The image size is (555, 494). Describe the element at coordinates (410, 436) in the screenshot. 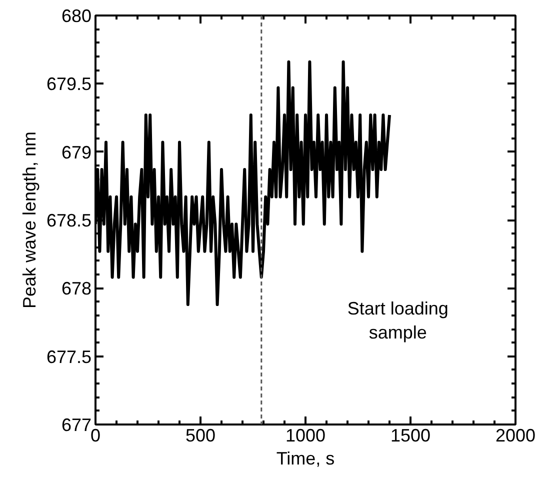

I see `x-tick-label: 1500` at that location.